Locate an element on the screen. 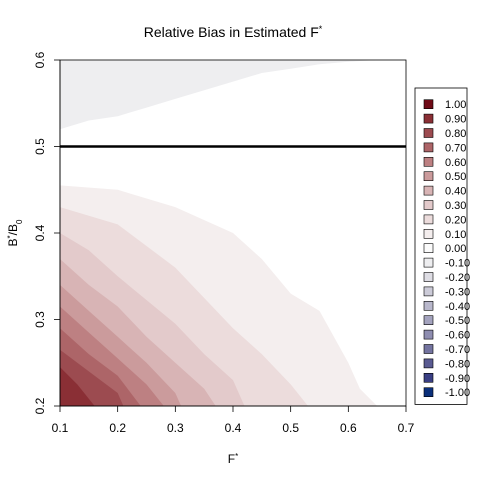 This screenshot has height=485, width=480. x-axis: 0.1 0.2 0.3 0.4 0.5 0.6 0.7 is located at coordinates (233, 420).